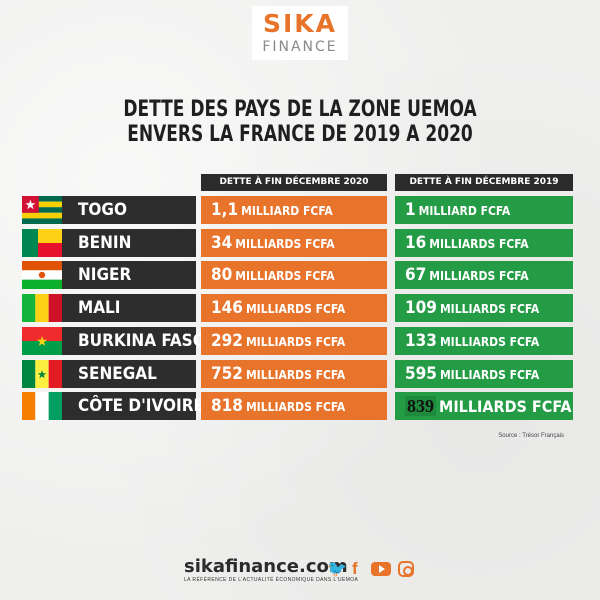 The image size is (600, 600). I want to click on youtube-icon, so click(381, 569).